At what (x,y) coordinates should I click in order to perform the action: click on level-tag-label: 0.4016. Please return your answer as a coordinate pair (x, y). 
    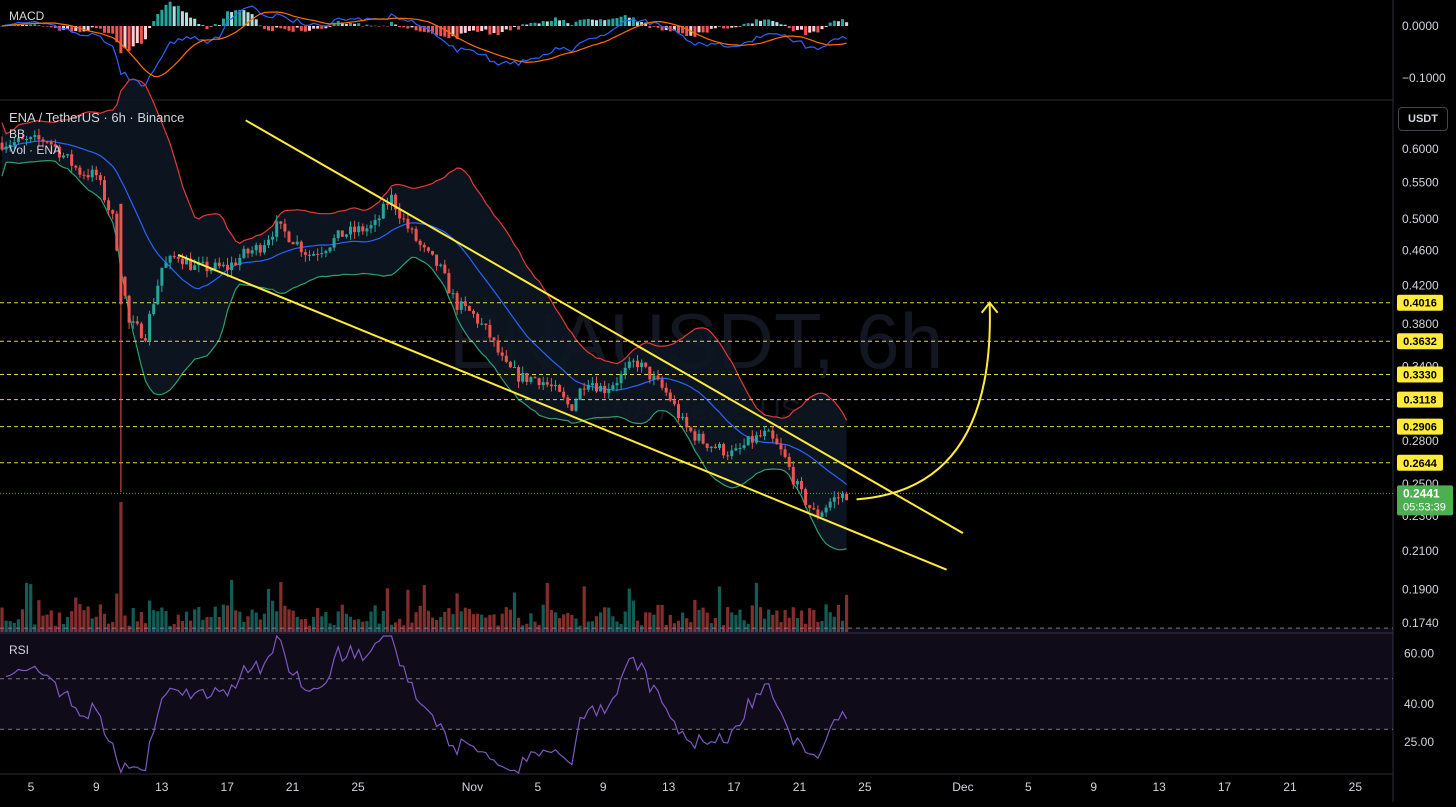
    Looking at the image, I should click on (1420, 304).